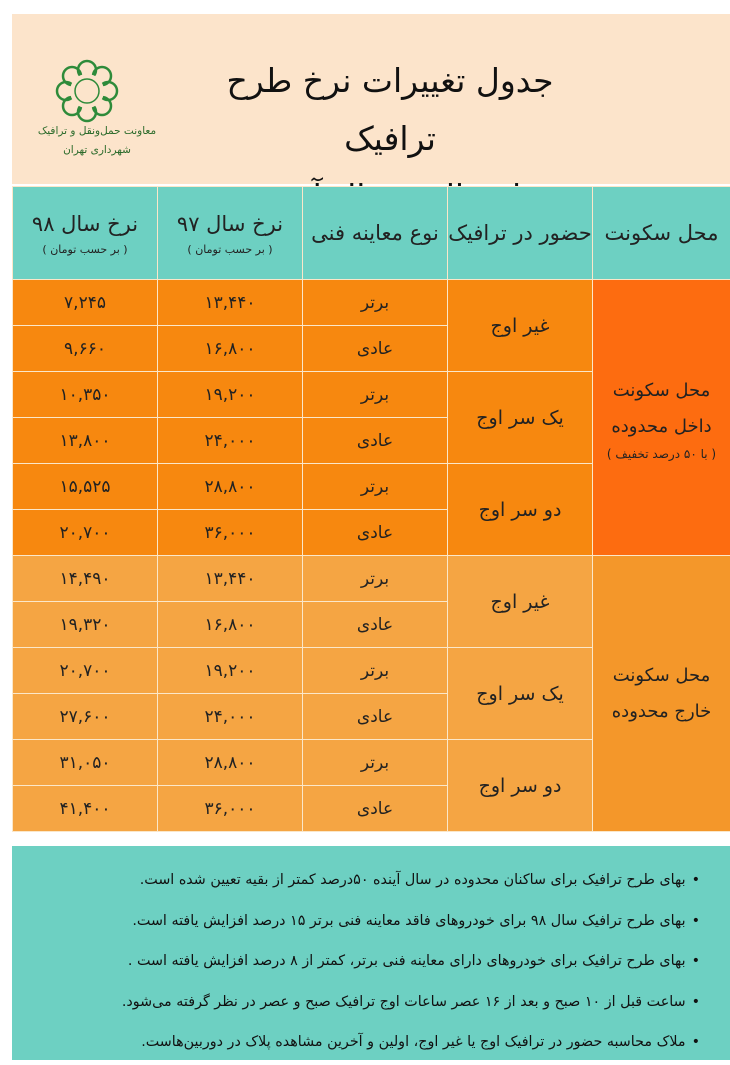 This screenshot has height=1065, width=730. What do you see at coordinates (661, 408) in the screenshot?
I see `residence-location-label: محل سکونت داخل محدوده` at bounding box center [661, 408].